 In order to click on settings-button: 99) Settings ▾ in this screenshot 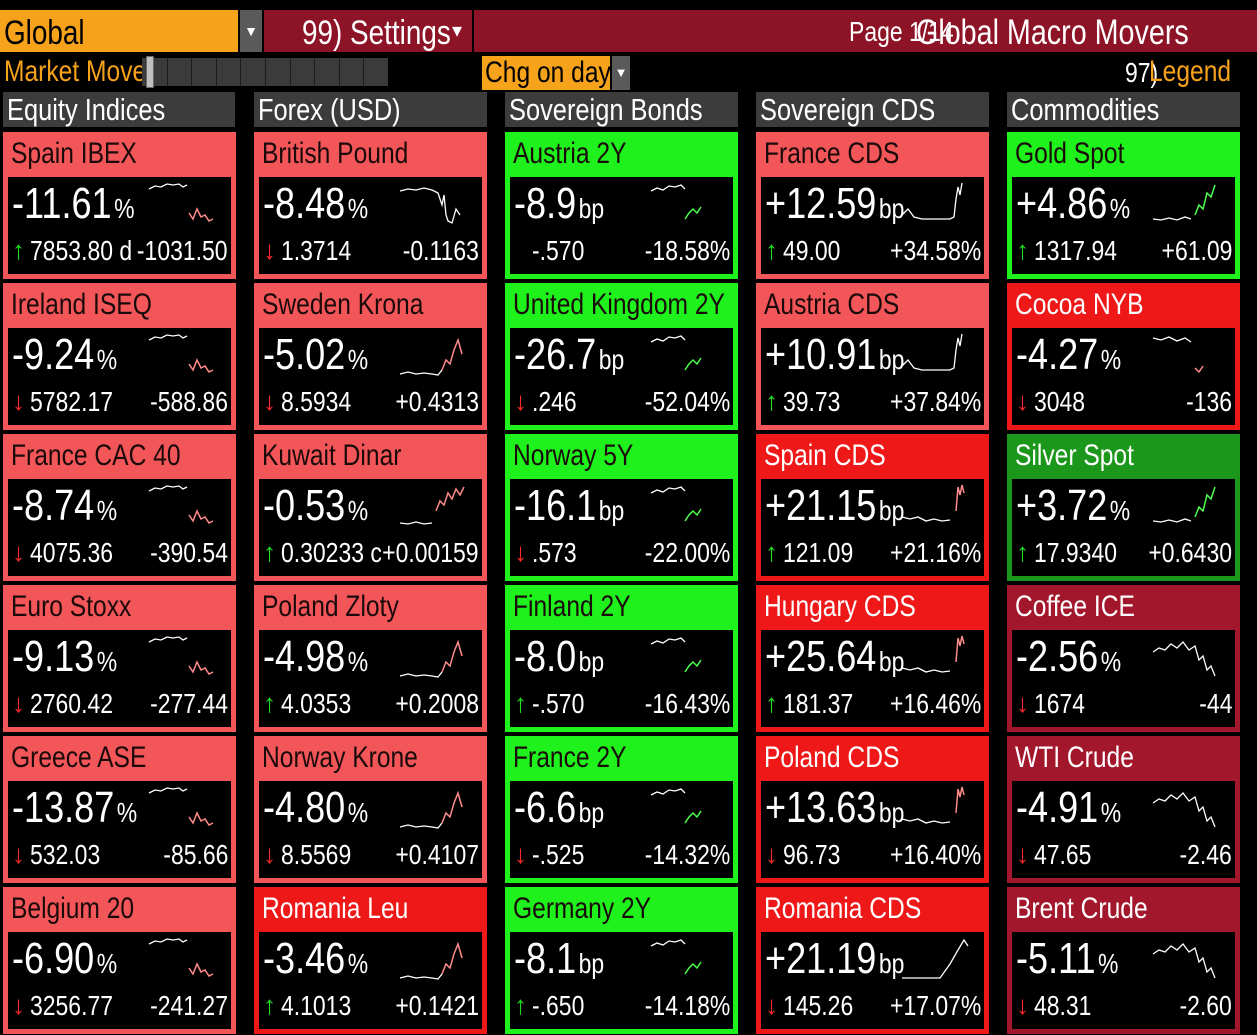, I will do `click(368, 31)`.